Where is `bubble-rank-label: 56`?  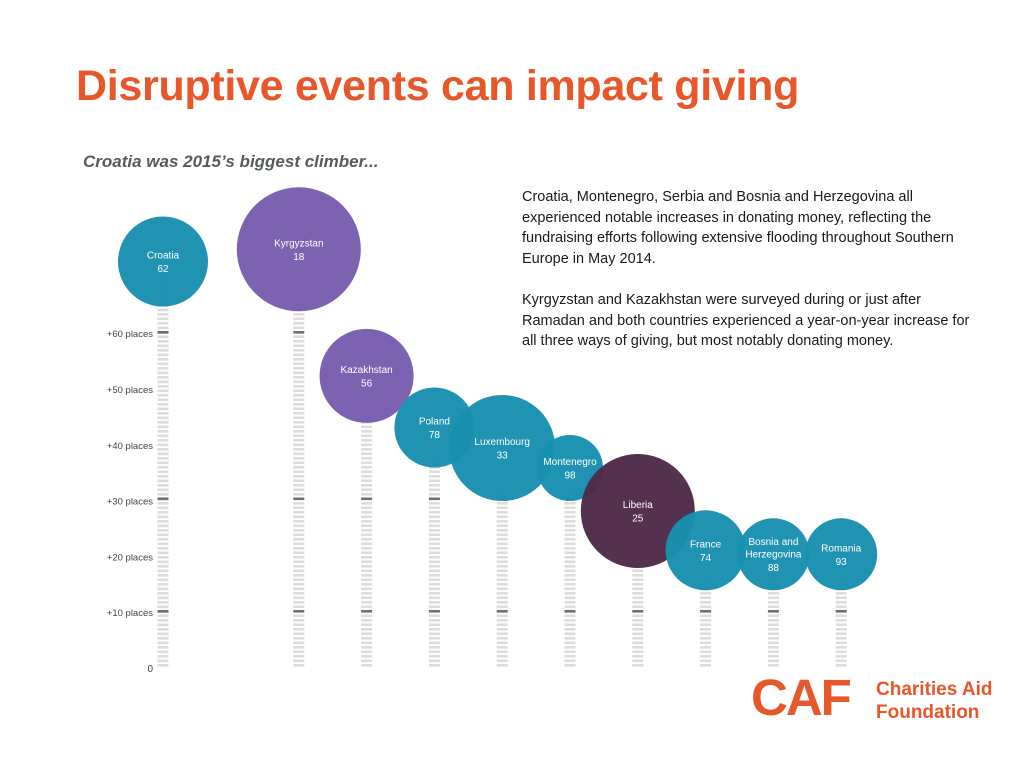
bubble-rank-label: 56 is located at coordinates (367, 383).